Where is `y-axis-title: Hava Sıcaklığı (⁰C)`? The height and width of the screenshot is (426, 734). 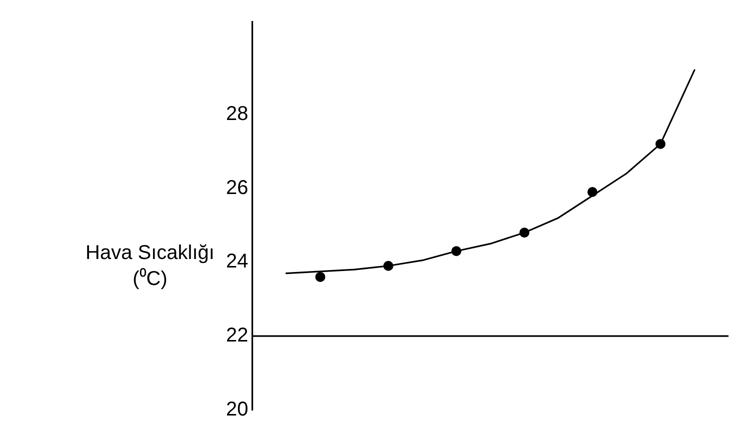 y-axis-title: Hava Sıcaklığı (⁰C) is located at coordinates (150, 266).